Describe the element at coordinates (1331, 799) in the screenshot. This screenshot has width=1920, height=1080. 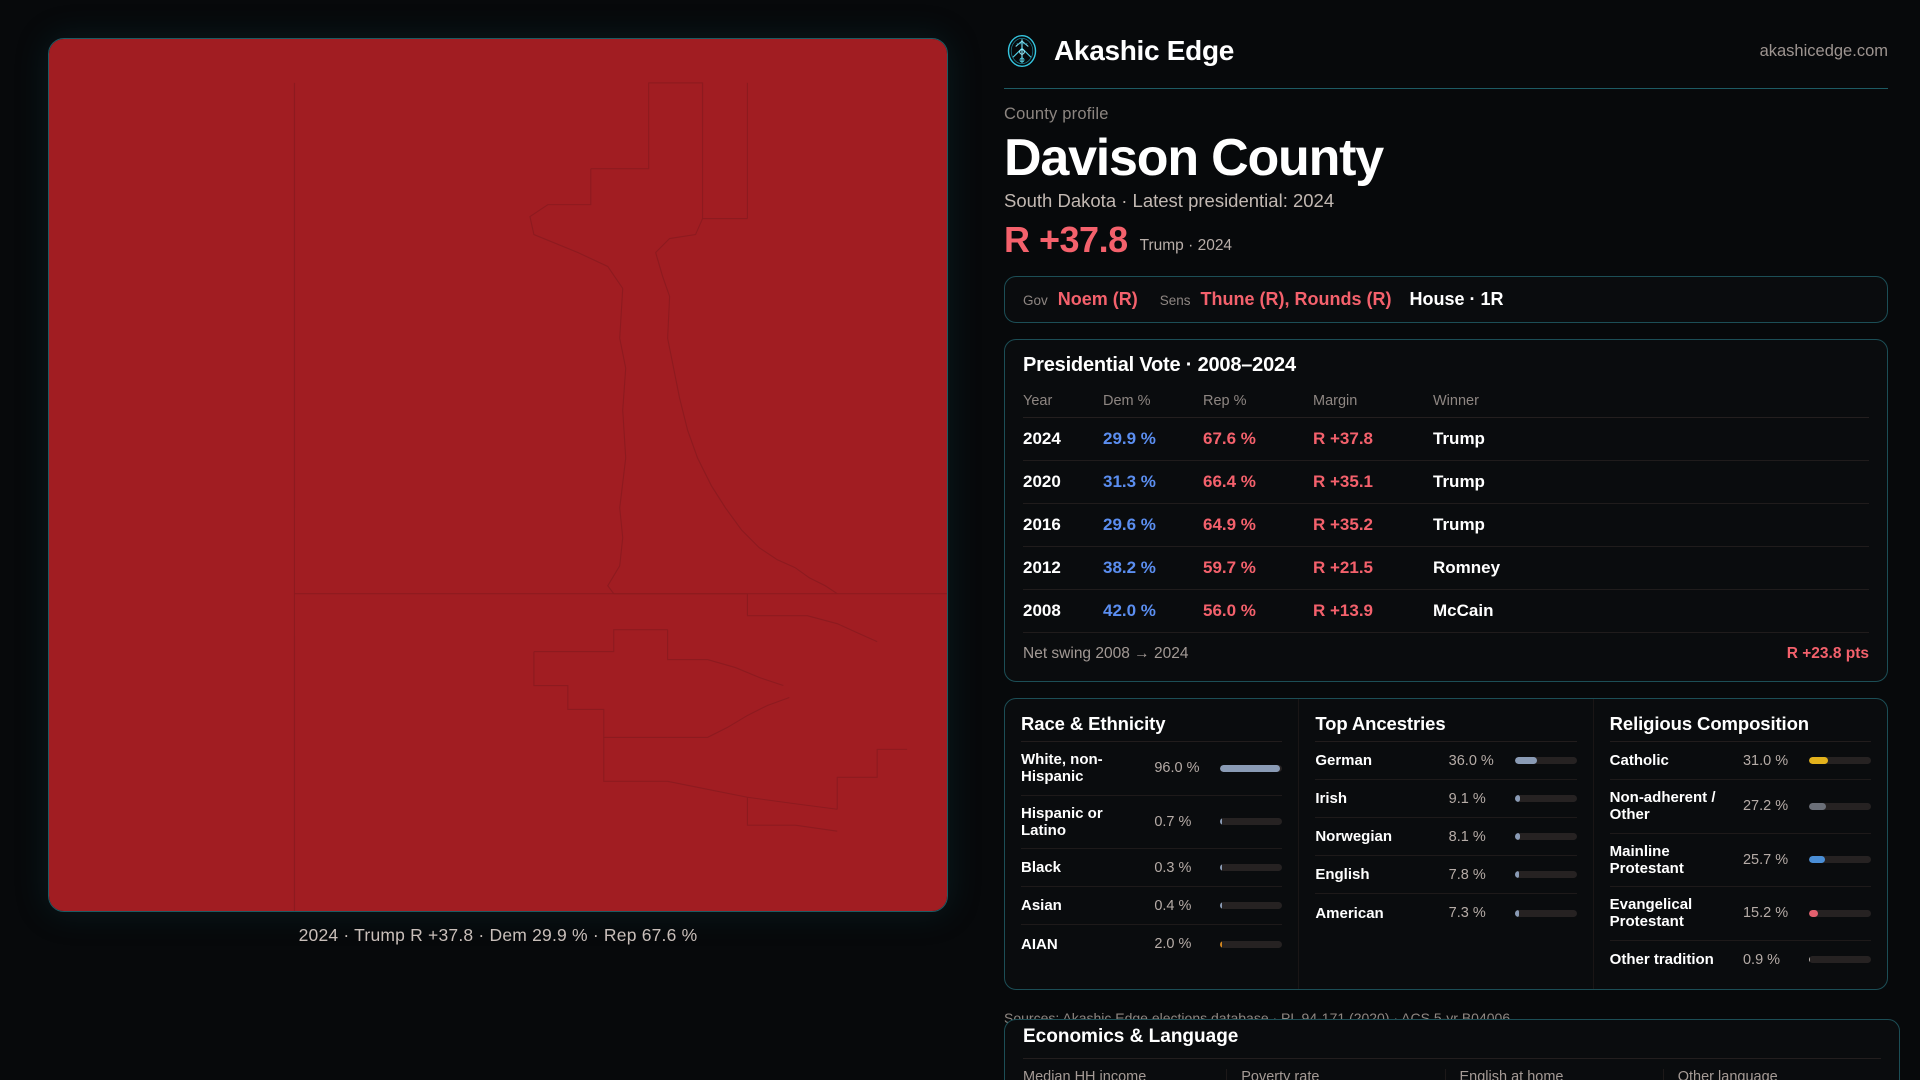
I see `ancestry-label: Irish` at that location.